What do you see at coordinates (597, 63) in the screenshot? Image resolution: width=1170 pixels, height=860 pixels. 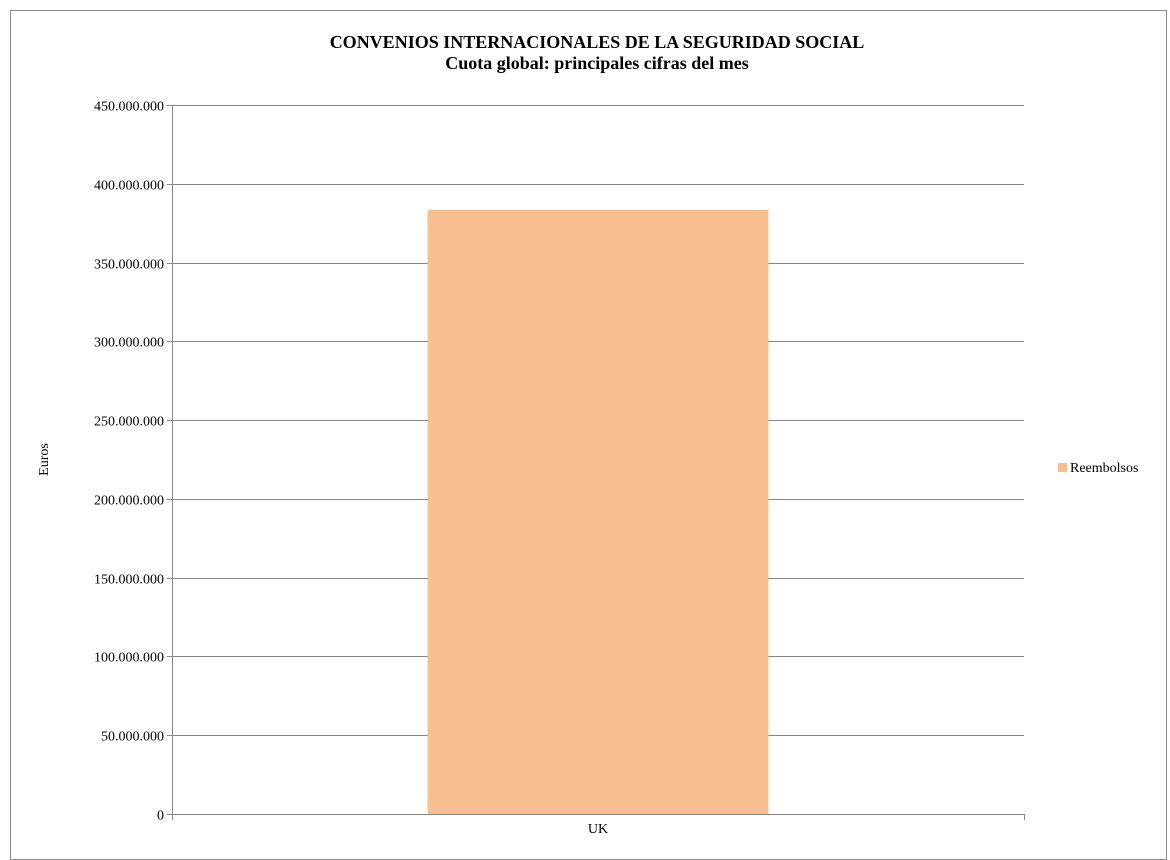 I see `chart-subtitle: Cuota global: principales cifras del mes` at bounding box center [597, 63].